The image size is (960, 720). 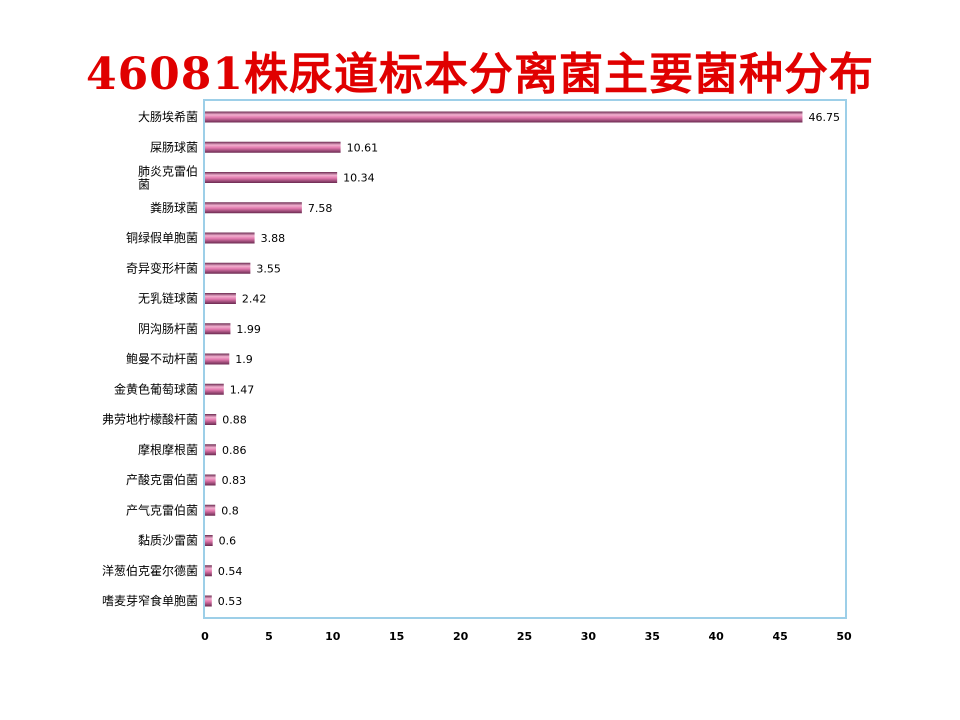 What do you see at coordinates (174, 208) in the screenshot?
I see `category-label: 粪肠球菌` at bounding box center [174, 208].